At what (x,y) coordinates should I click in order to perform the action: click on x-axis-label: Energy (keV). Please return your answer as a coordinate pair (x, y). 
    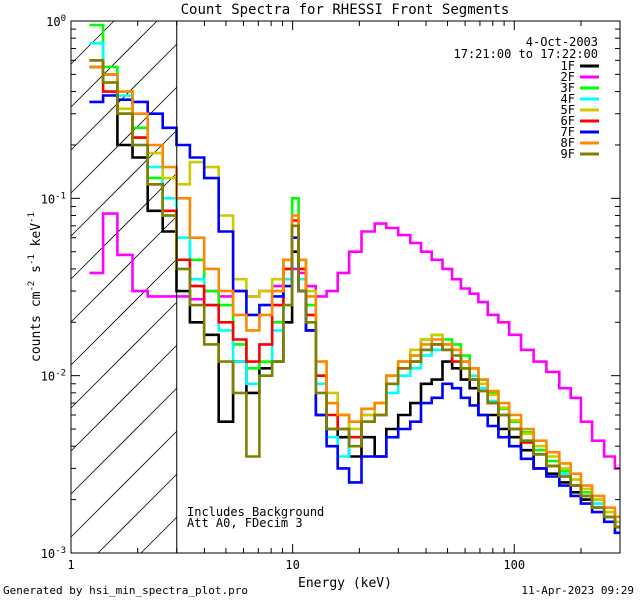
    Looking at the image, I should click on (345, 583).